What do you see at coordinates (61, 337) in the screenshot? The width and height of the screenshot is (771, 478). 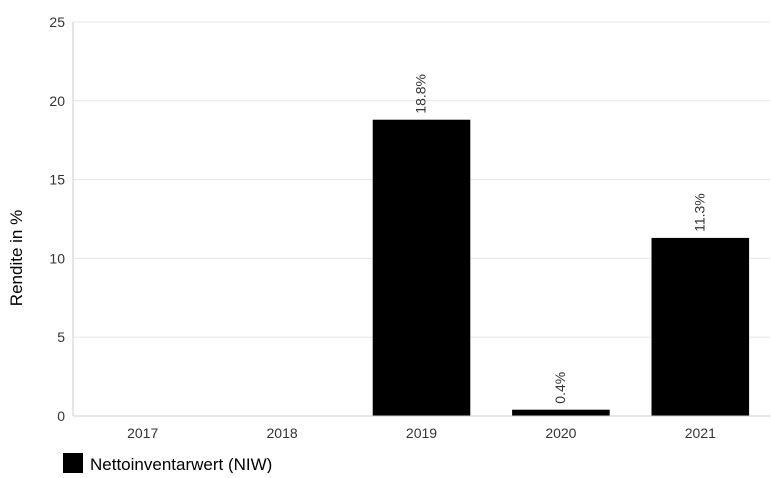 I see `y-tick-label: 5` at bounding box center [61, 337].